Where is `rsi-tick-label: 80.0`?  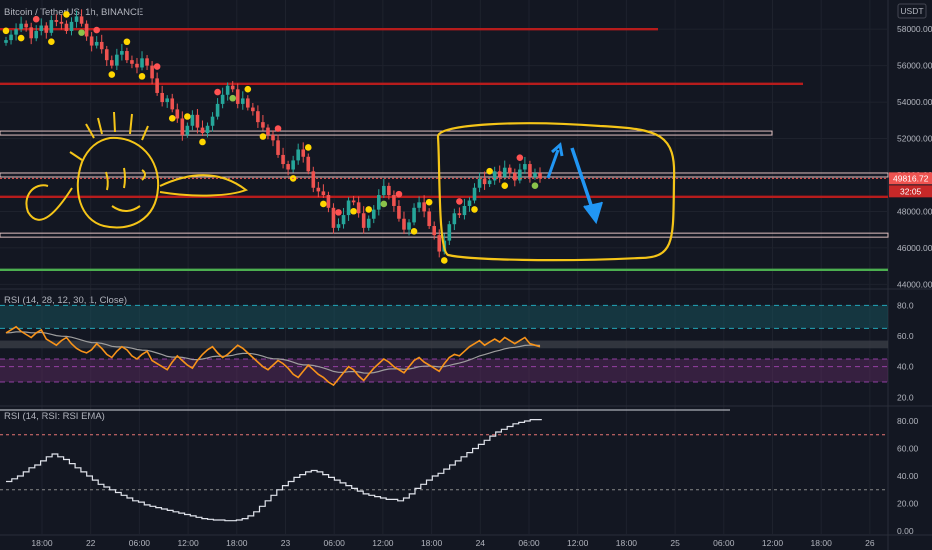 rsi-tick-label: 80.0 is located at coordinates (905, 305).